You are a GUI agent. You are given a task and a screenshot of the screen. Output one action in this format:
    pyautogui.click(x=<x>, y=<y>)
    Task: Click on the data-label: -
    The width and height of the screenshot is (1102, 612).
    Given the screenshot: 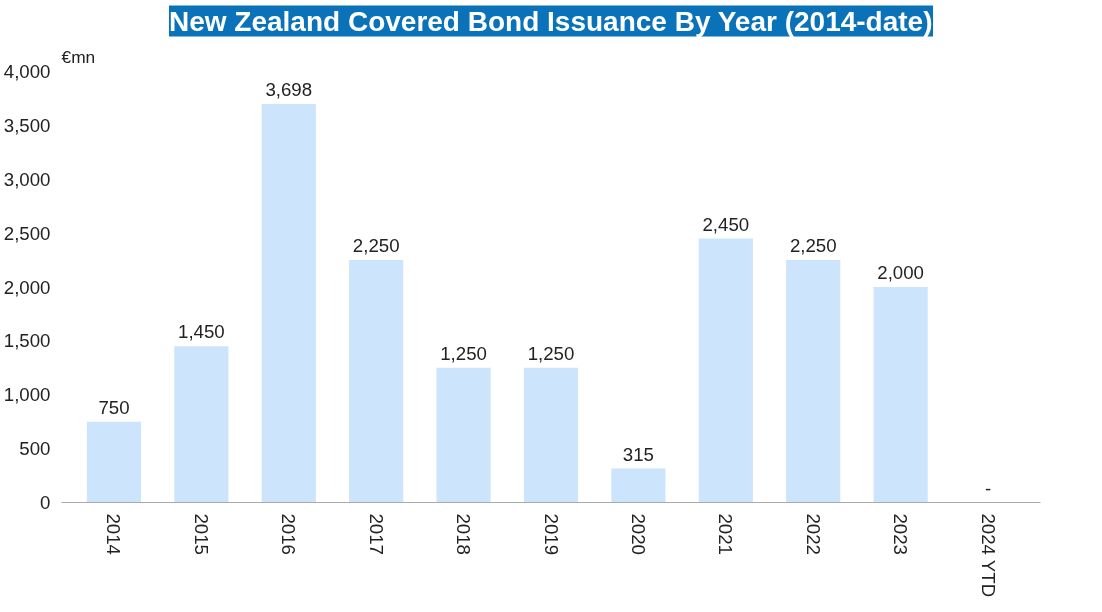 What is the action you would take?
    pyautogui.click(x=988, y=488)
    